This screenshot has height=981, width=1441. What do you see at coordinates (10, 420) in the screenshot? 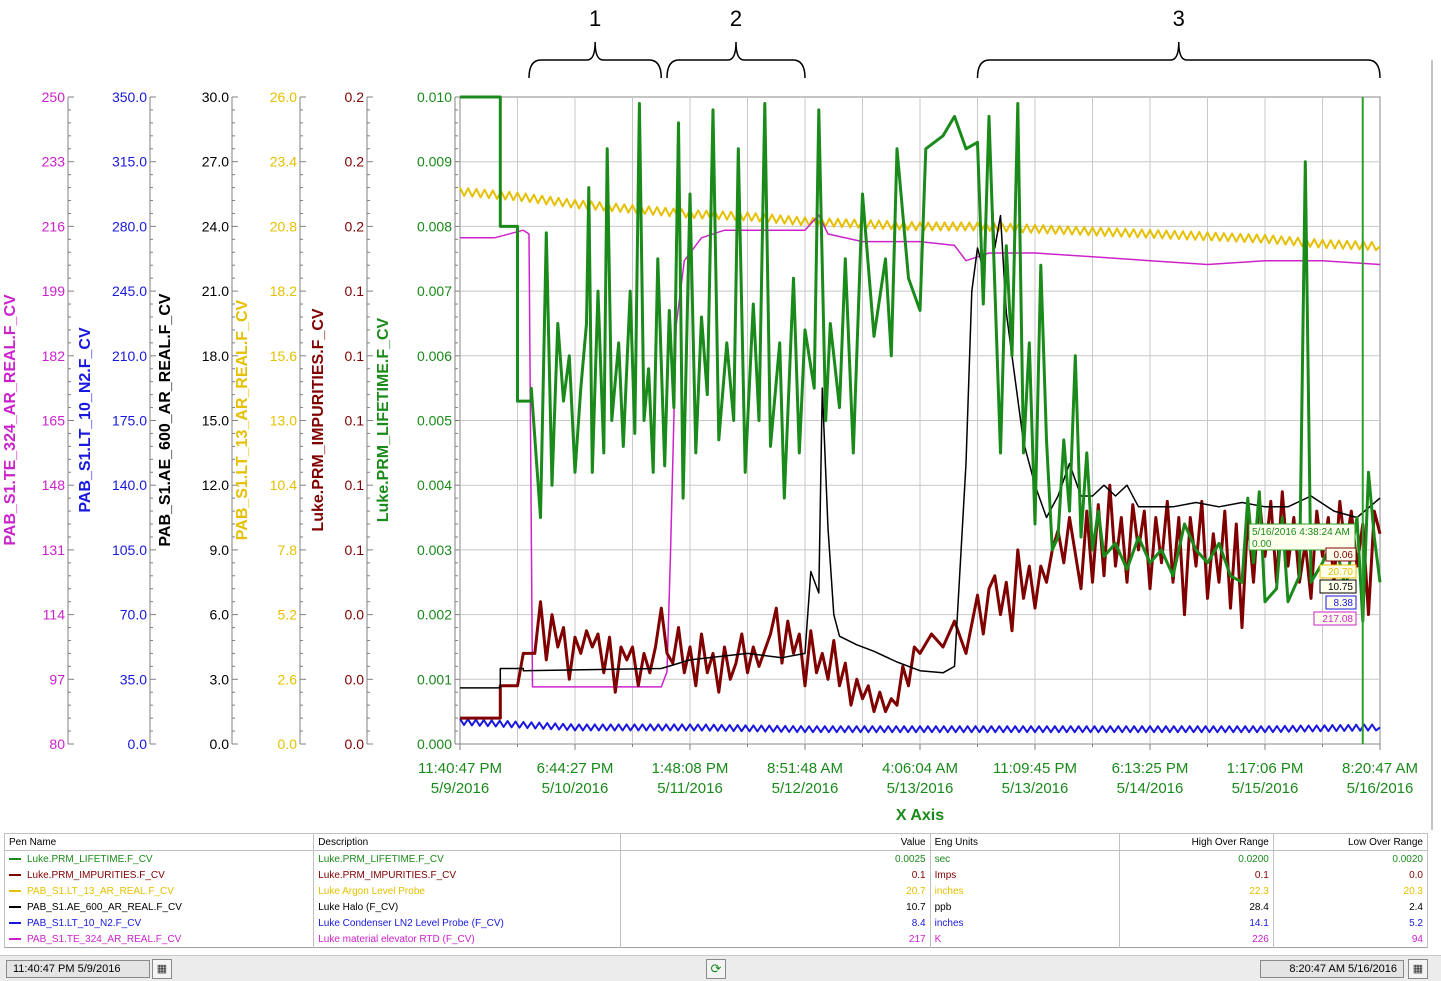
I see `y-axis-title: PAB_S1.TE_324_AR_REAL.F_CV` at bounding box center [10, 420].